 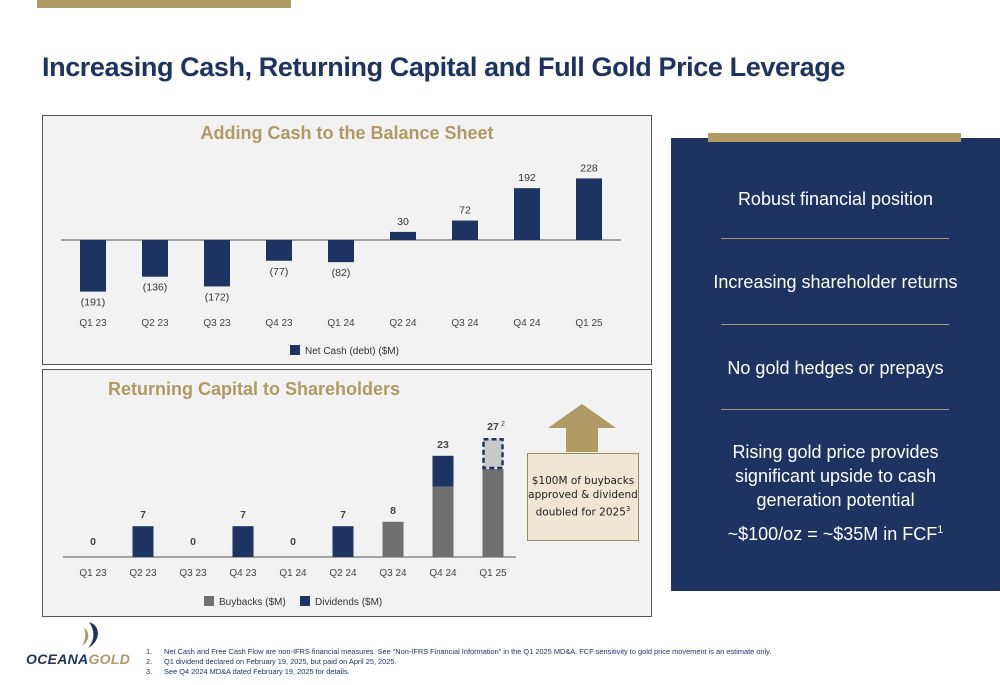 What do you see at coordinates (589, 323) in the screenshot?
I see `net-cash-category-label: Q1 25` at bounding box center [589, 323].